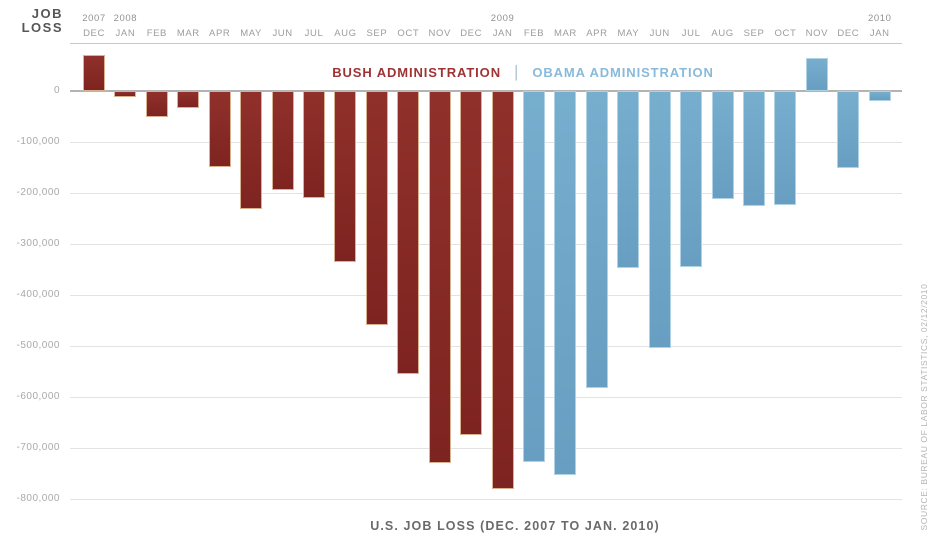 This screenshot has height=545, width=950. I want to click on y-tick-label: -200,000, so click(38, 193).